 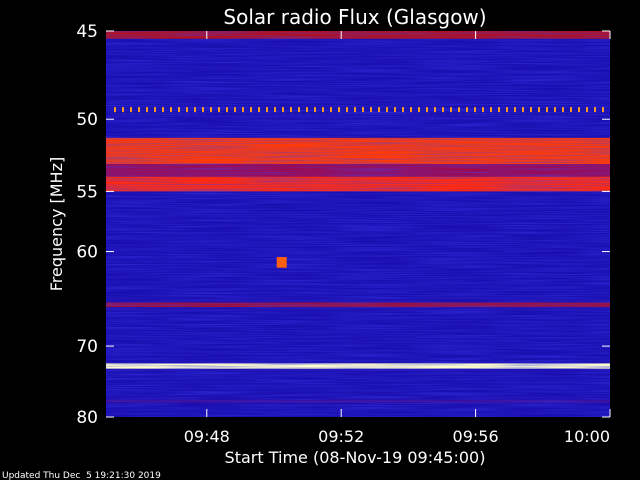 What do you see at coordinates (87, 32) in the screenshot?
I see `y-tick-label: 45` at bounding box center [87, 32].